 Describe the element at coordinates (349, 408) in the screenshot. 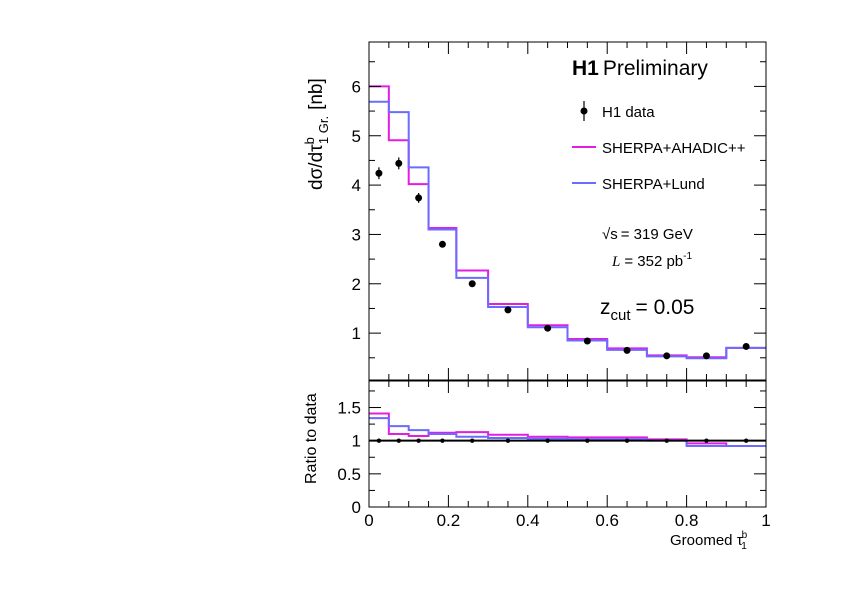

I see `ratio-y-tick-label: 1.5` at that location.